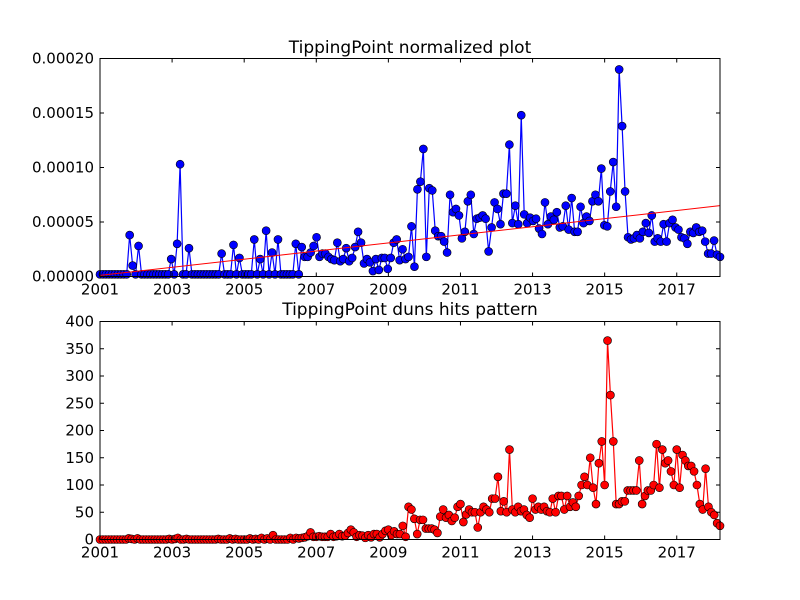 The width and height of the screenshot is (800, 600). Describe the element at coordinates (79, 458) in the screenshot. I see `y-tick-label: 150` at that location.